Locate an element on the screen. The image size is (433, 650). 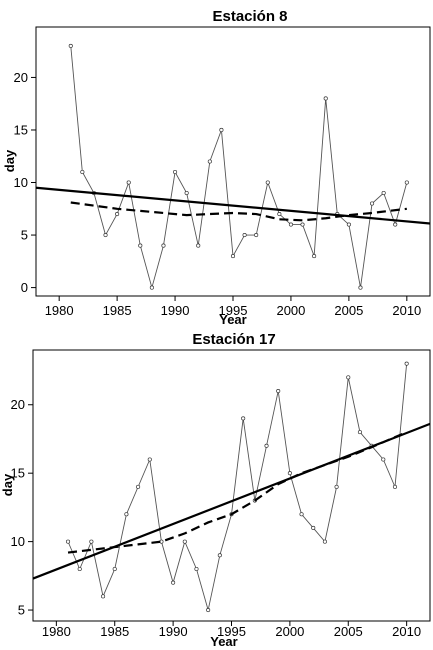
chart-title: Estación 8 is located at coordinates (249, 16).